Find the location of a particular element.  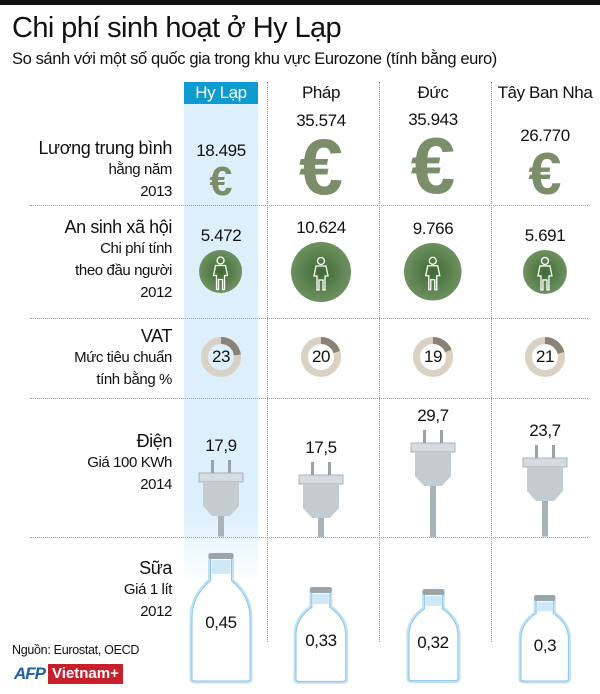

value-label: 18.495 is located at coordinates (221, 151).